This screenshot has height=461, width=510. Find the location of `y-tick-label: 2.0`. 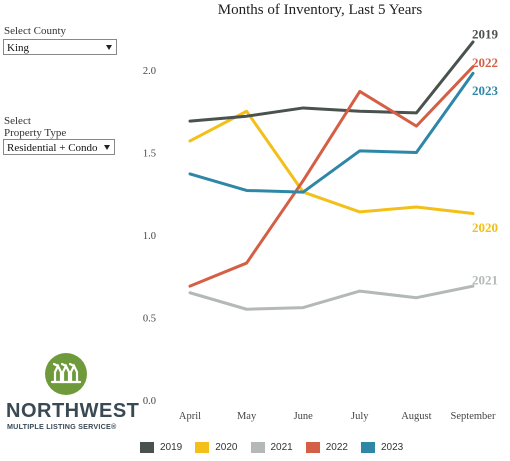

y-tick-label: 2.0 is located at coordinates (149, 71).